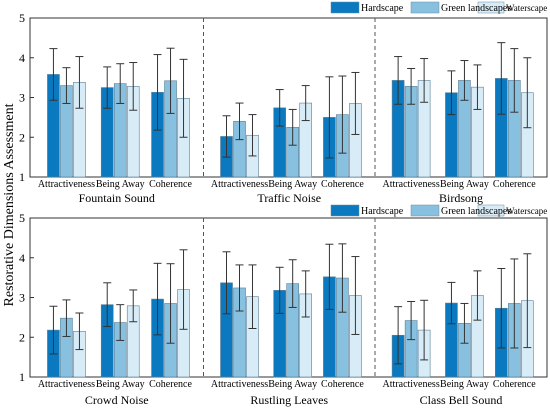 This screenshot has height=413, width=550. I want to click on panel-title: Traffic Noise, so click(289, 198).